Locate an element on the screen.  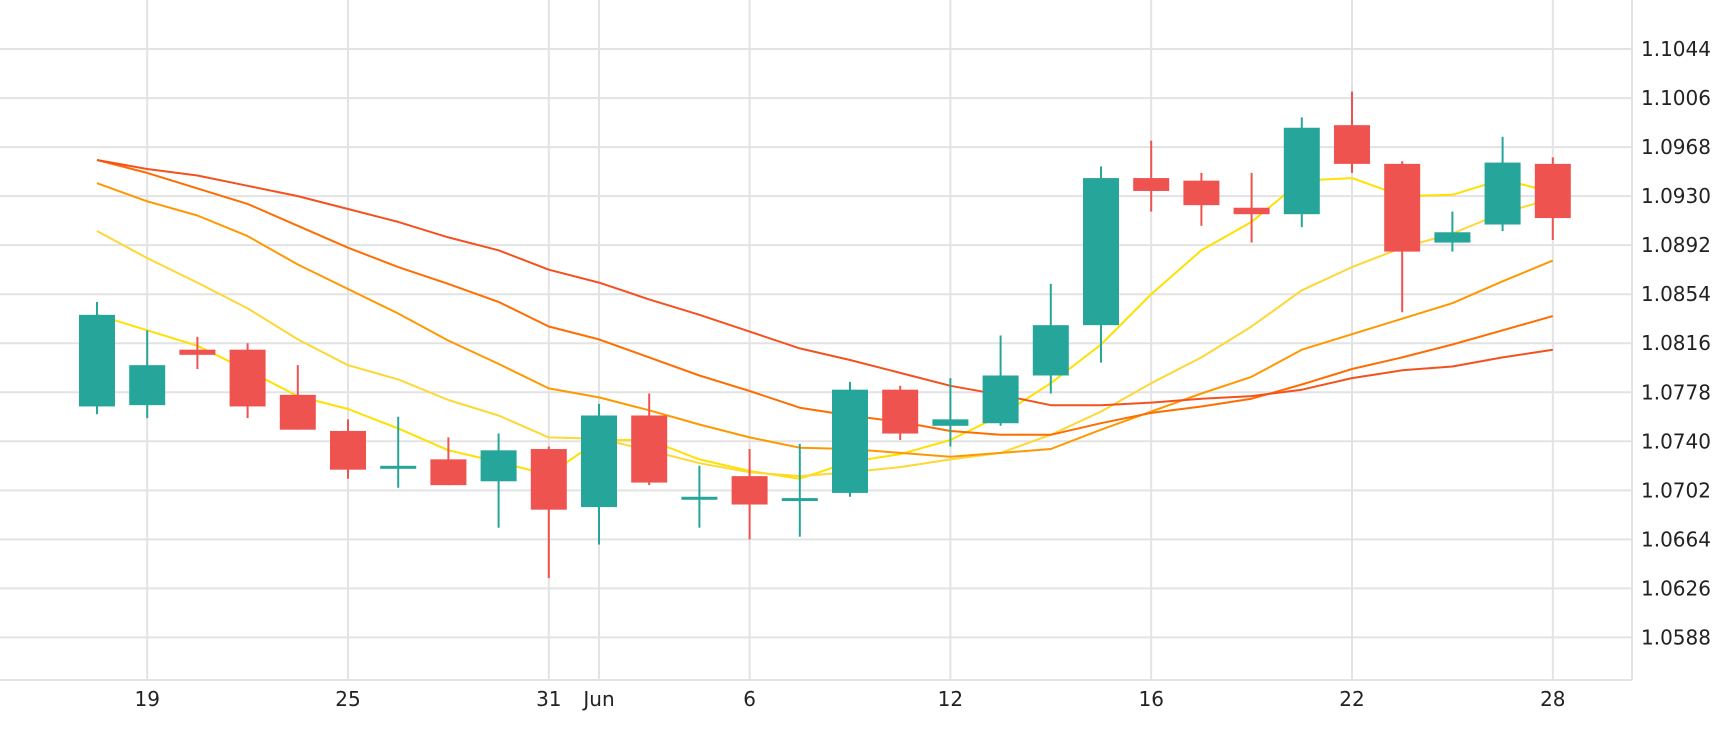
y-tick-label: 1.0816 is located at coordinates (1676, 343).